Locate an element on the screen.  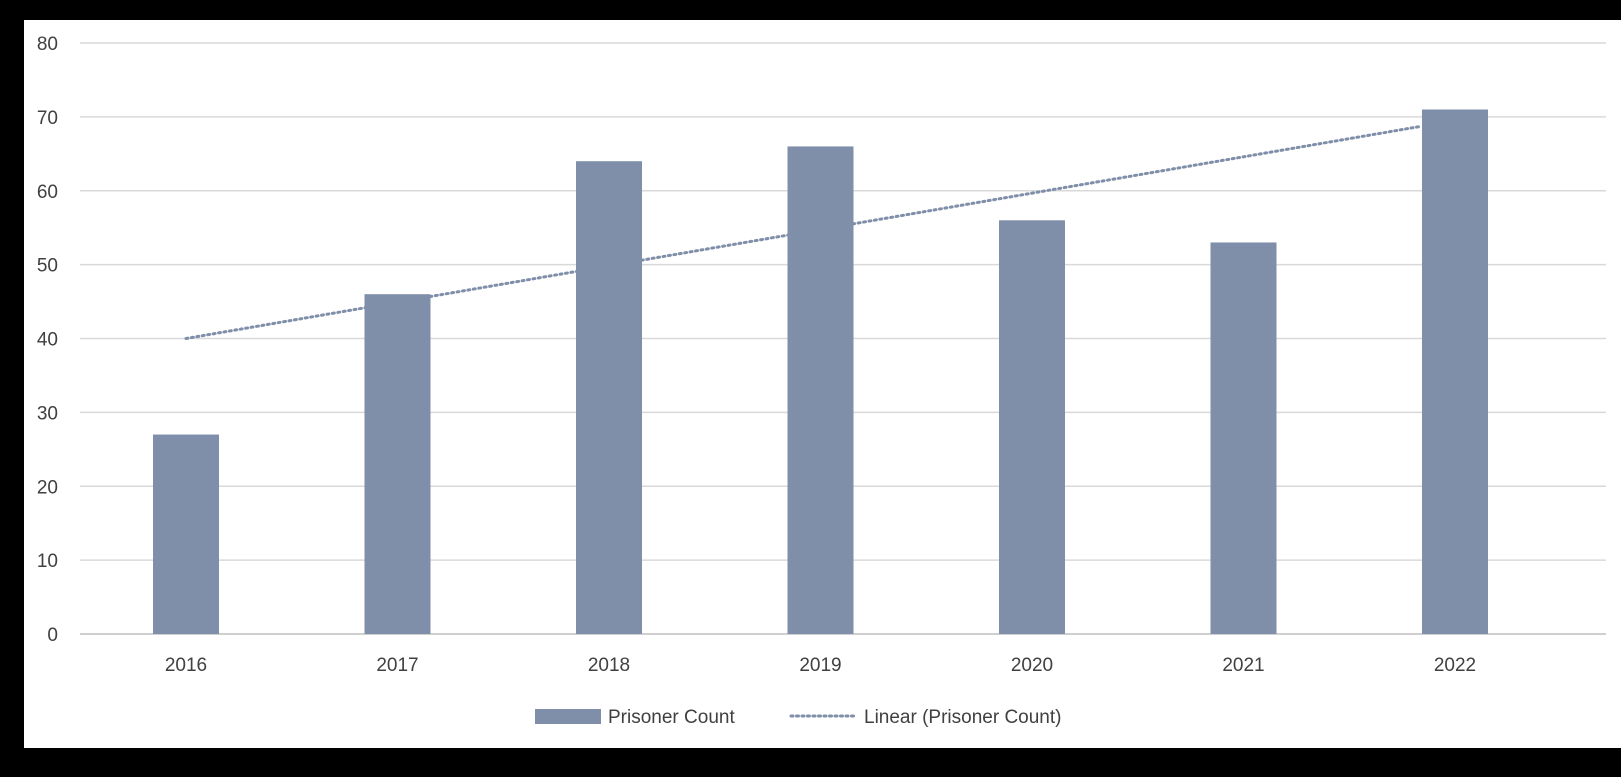
x-axis: 2016 2017 2018 2019 2020 2021 2022 is located at coordinates (820, 665).